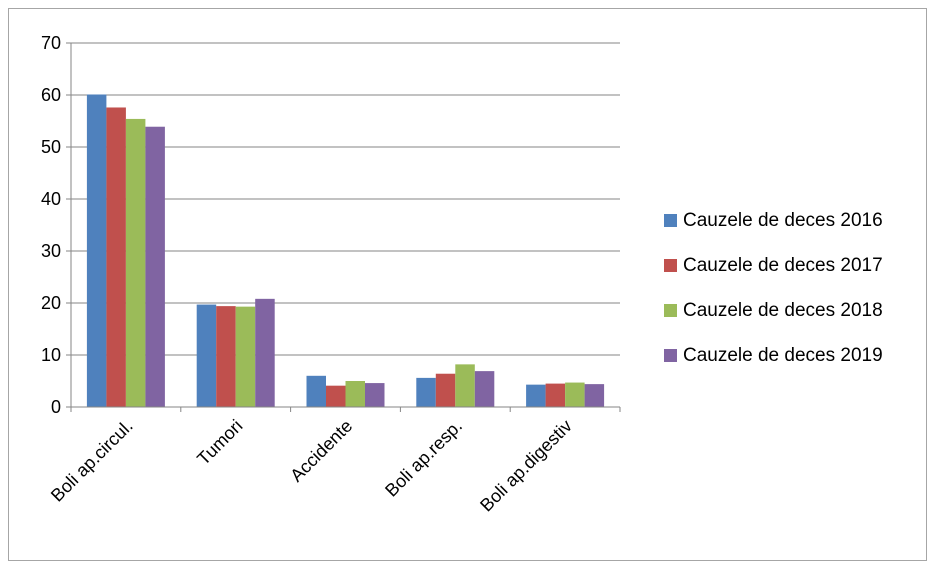 The image size is (935, 569). What do you see at coordinates (51, 95) in the screenshot?
I see `y-tick-label: 60` at bounding box center [51, 95].